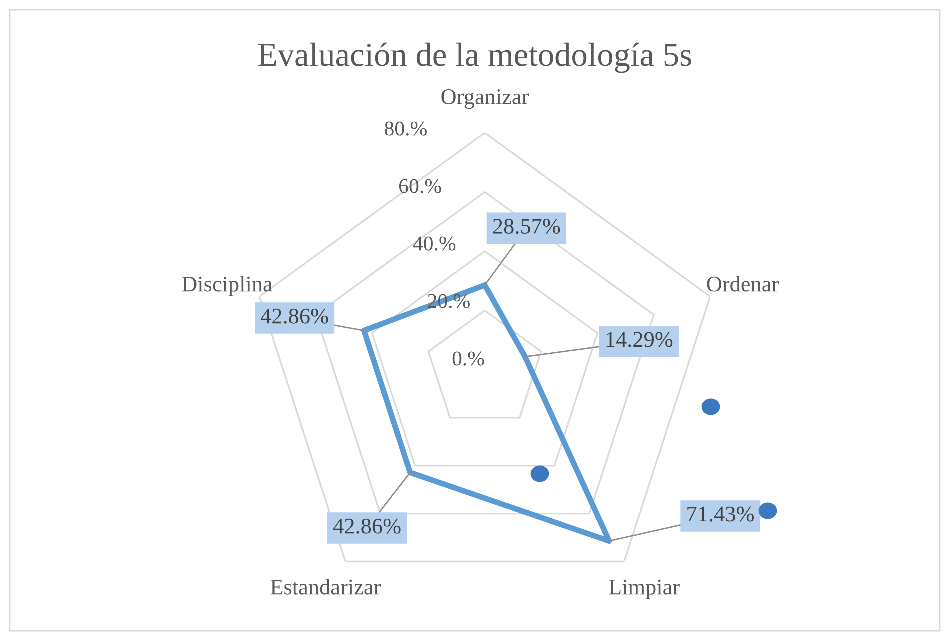 The height and width of the screenshot is (641, 950). I want to click on y-tick-label: 0.%, so click(468, 359).